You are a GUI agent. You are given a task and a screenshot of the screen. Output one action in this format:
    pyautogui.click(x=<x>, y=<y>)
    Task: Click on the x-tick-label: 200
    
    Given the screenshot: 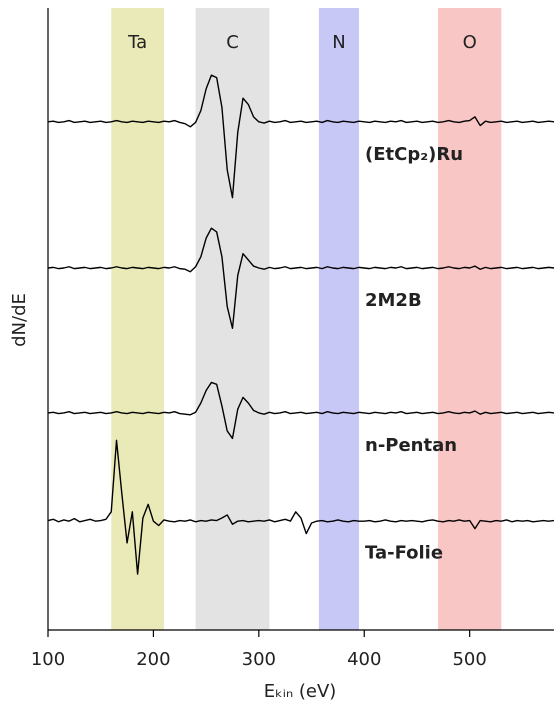 What is the action you would take?
    pyautogui.click(x=153, y=659)
    